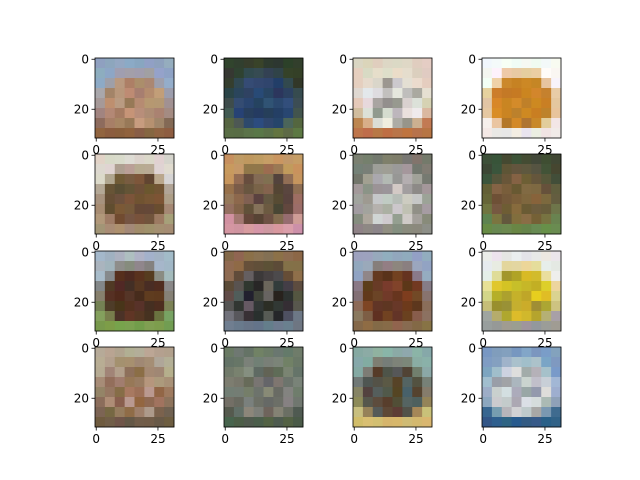 The width and height of the screenshot is (640, 480). I want to click on x-tick-label: 25, so click(544, 343).